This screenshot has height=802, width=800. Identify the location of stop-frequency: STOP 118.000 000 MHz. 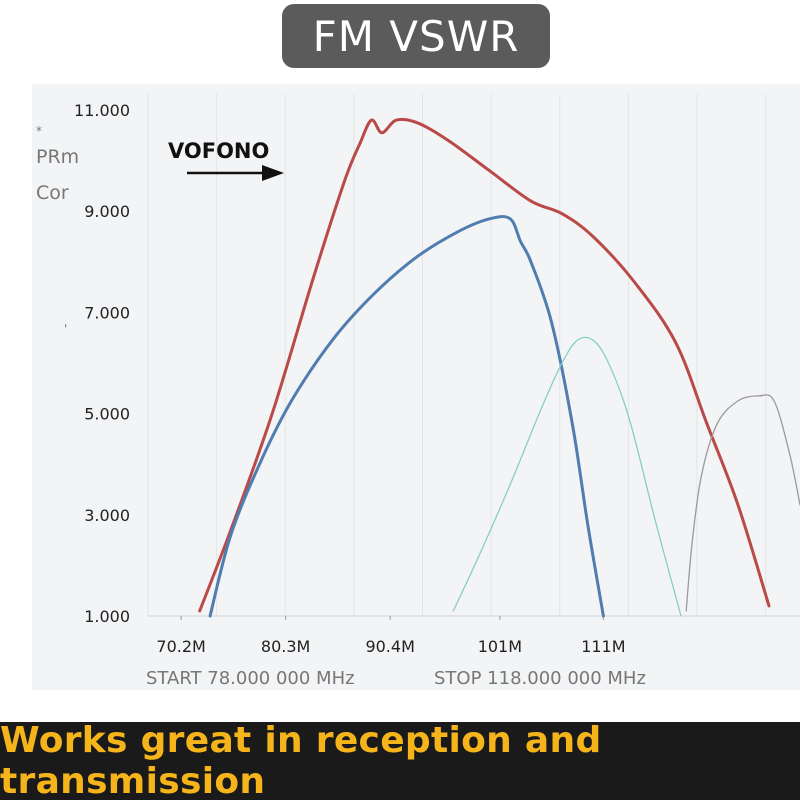
(540, 678).